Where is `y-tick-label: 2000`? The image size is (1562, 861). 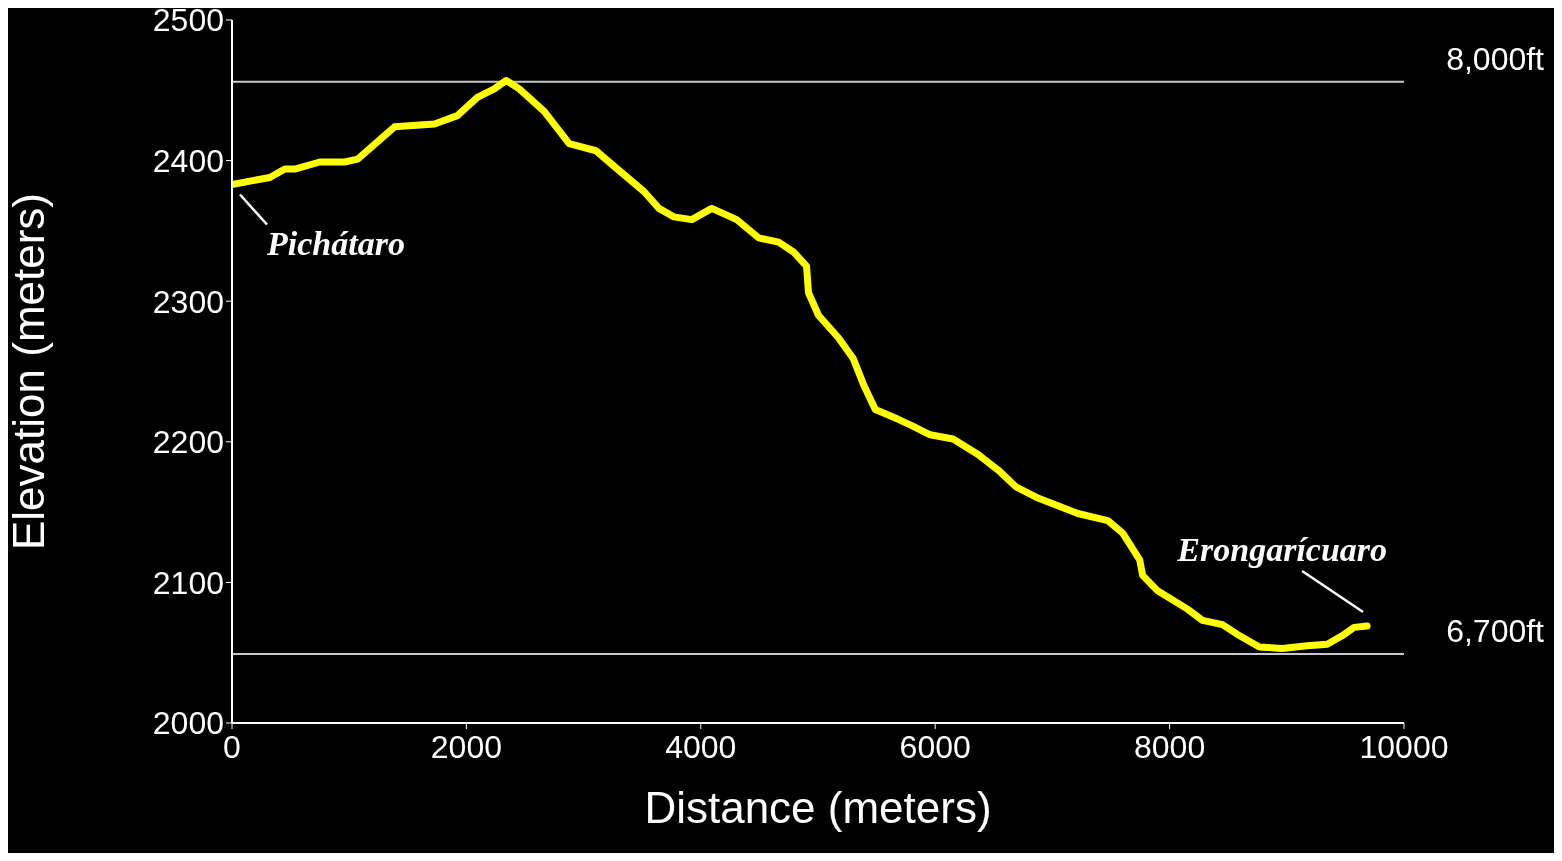
y-tick-label: 2000 is located at coordinates (188, 723).